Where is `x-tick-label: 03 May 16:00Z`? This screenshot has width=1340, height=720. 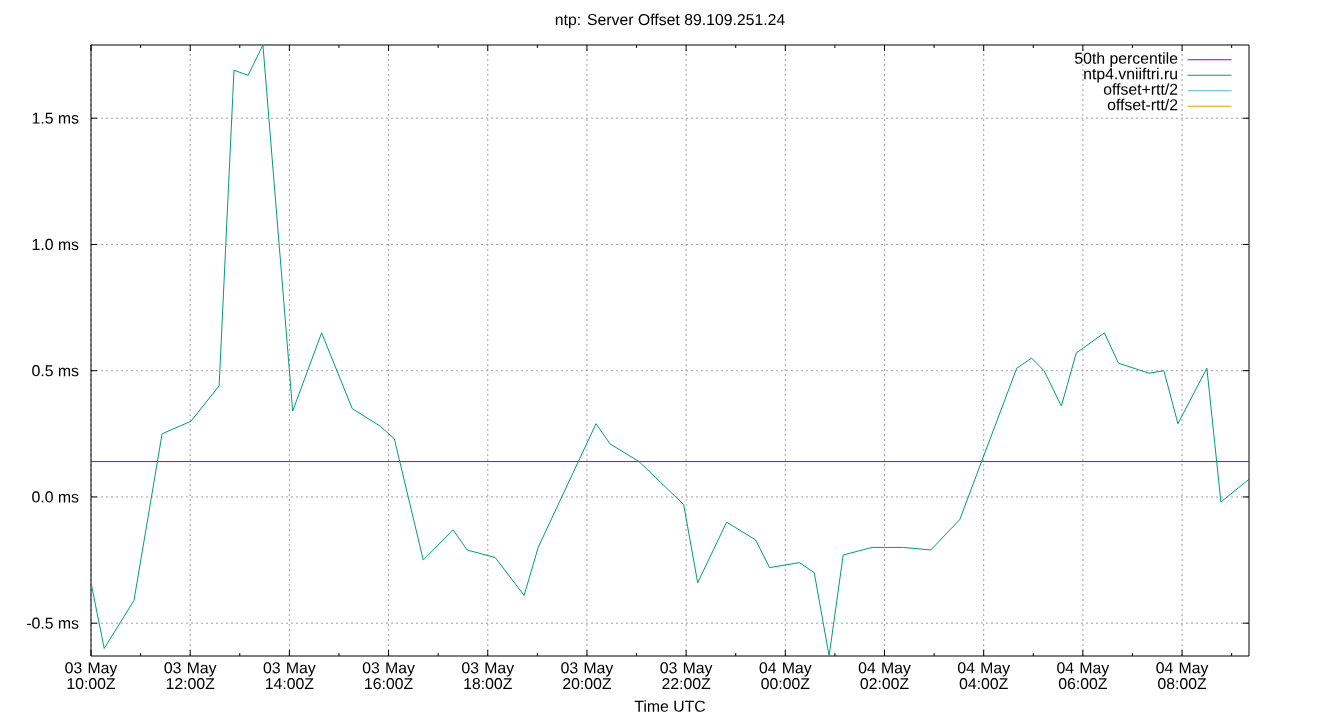 x-tick-label: 03 May 16:00Z is located at coordinates (388, 676).